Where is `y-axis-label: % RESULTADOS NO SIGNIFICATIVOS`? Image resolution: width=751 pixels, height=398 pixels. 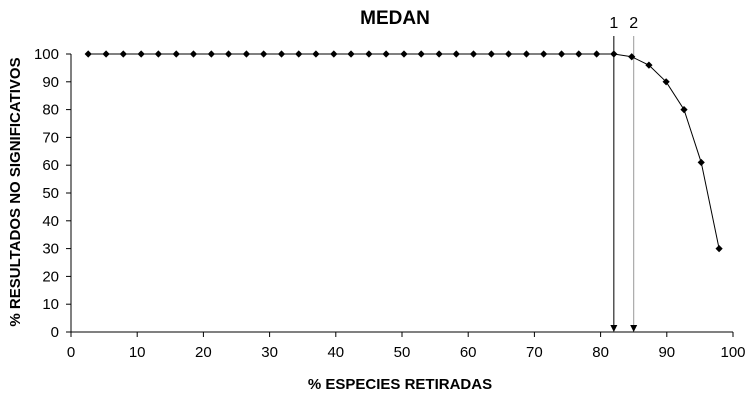
y-axis-label: % RESULTADOS NO SIGNIFICATIVOS is located at coordinates (15, 191).